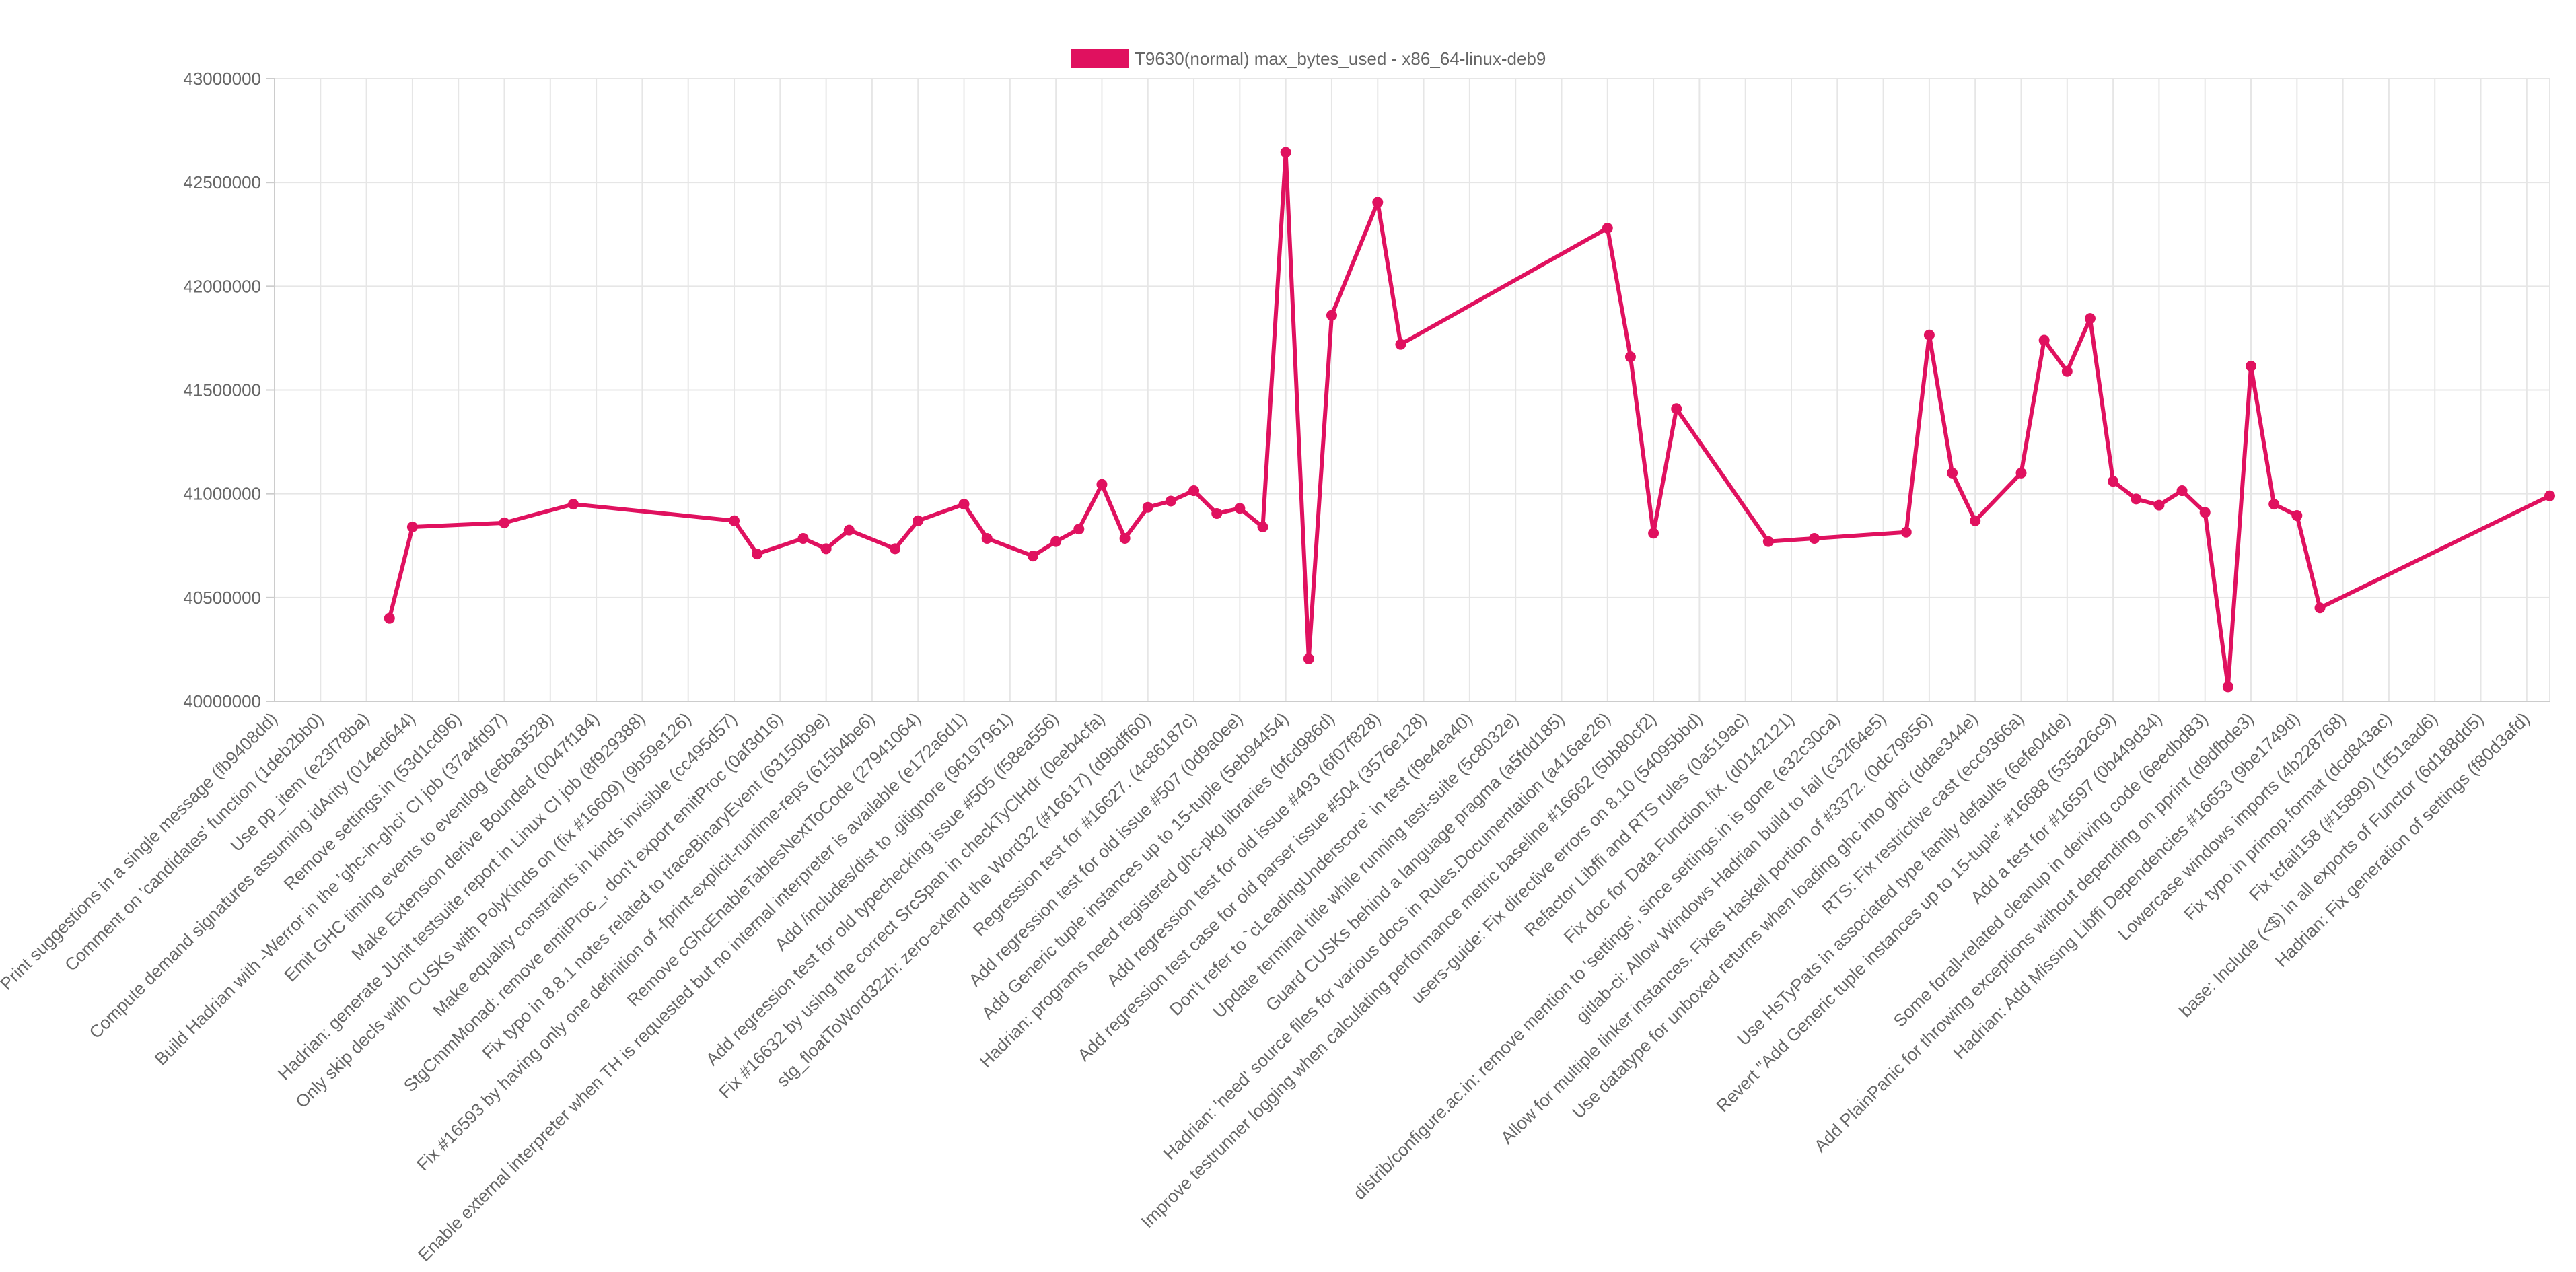 The image size is (2576, 1272). Describe the element at coordinates (222, 182) in the screenshot. I see `y-tick-label: 42500000` at that location.